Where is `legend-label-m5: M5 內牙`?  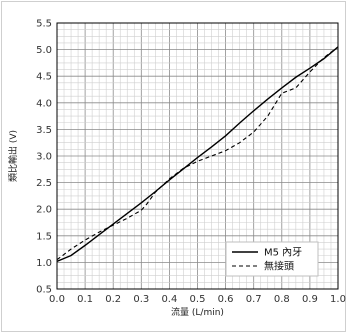
legend-label-m5: M5 內牙 is located at coordinates (283, 253).